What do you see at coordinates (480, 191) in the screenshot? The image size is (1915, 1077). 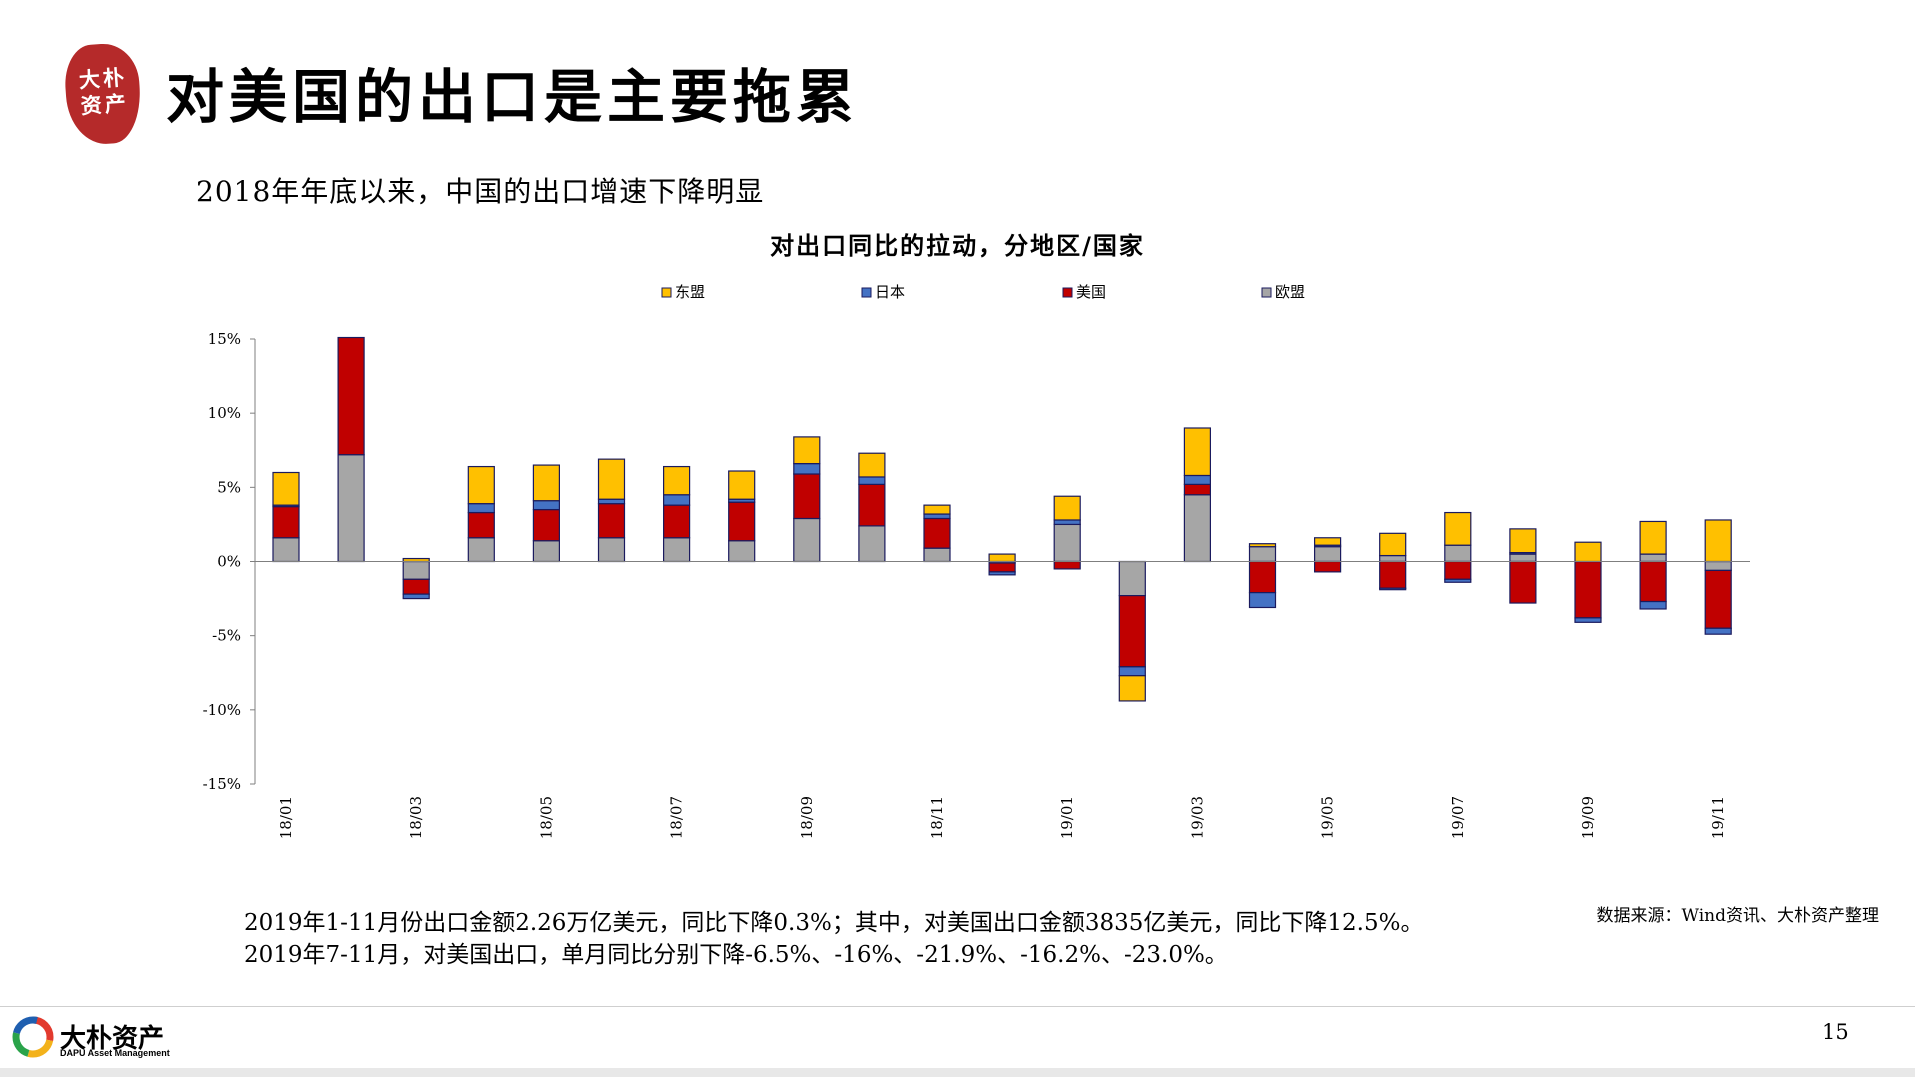 I see `page-subtitle: 2018年年底以来，中国的出口增速下降明显` at bounding box center [480, 191].